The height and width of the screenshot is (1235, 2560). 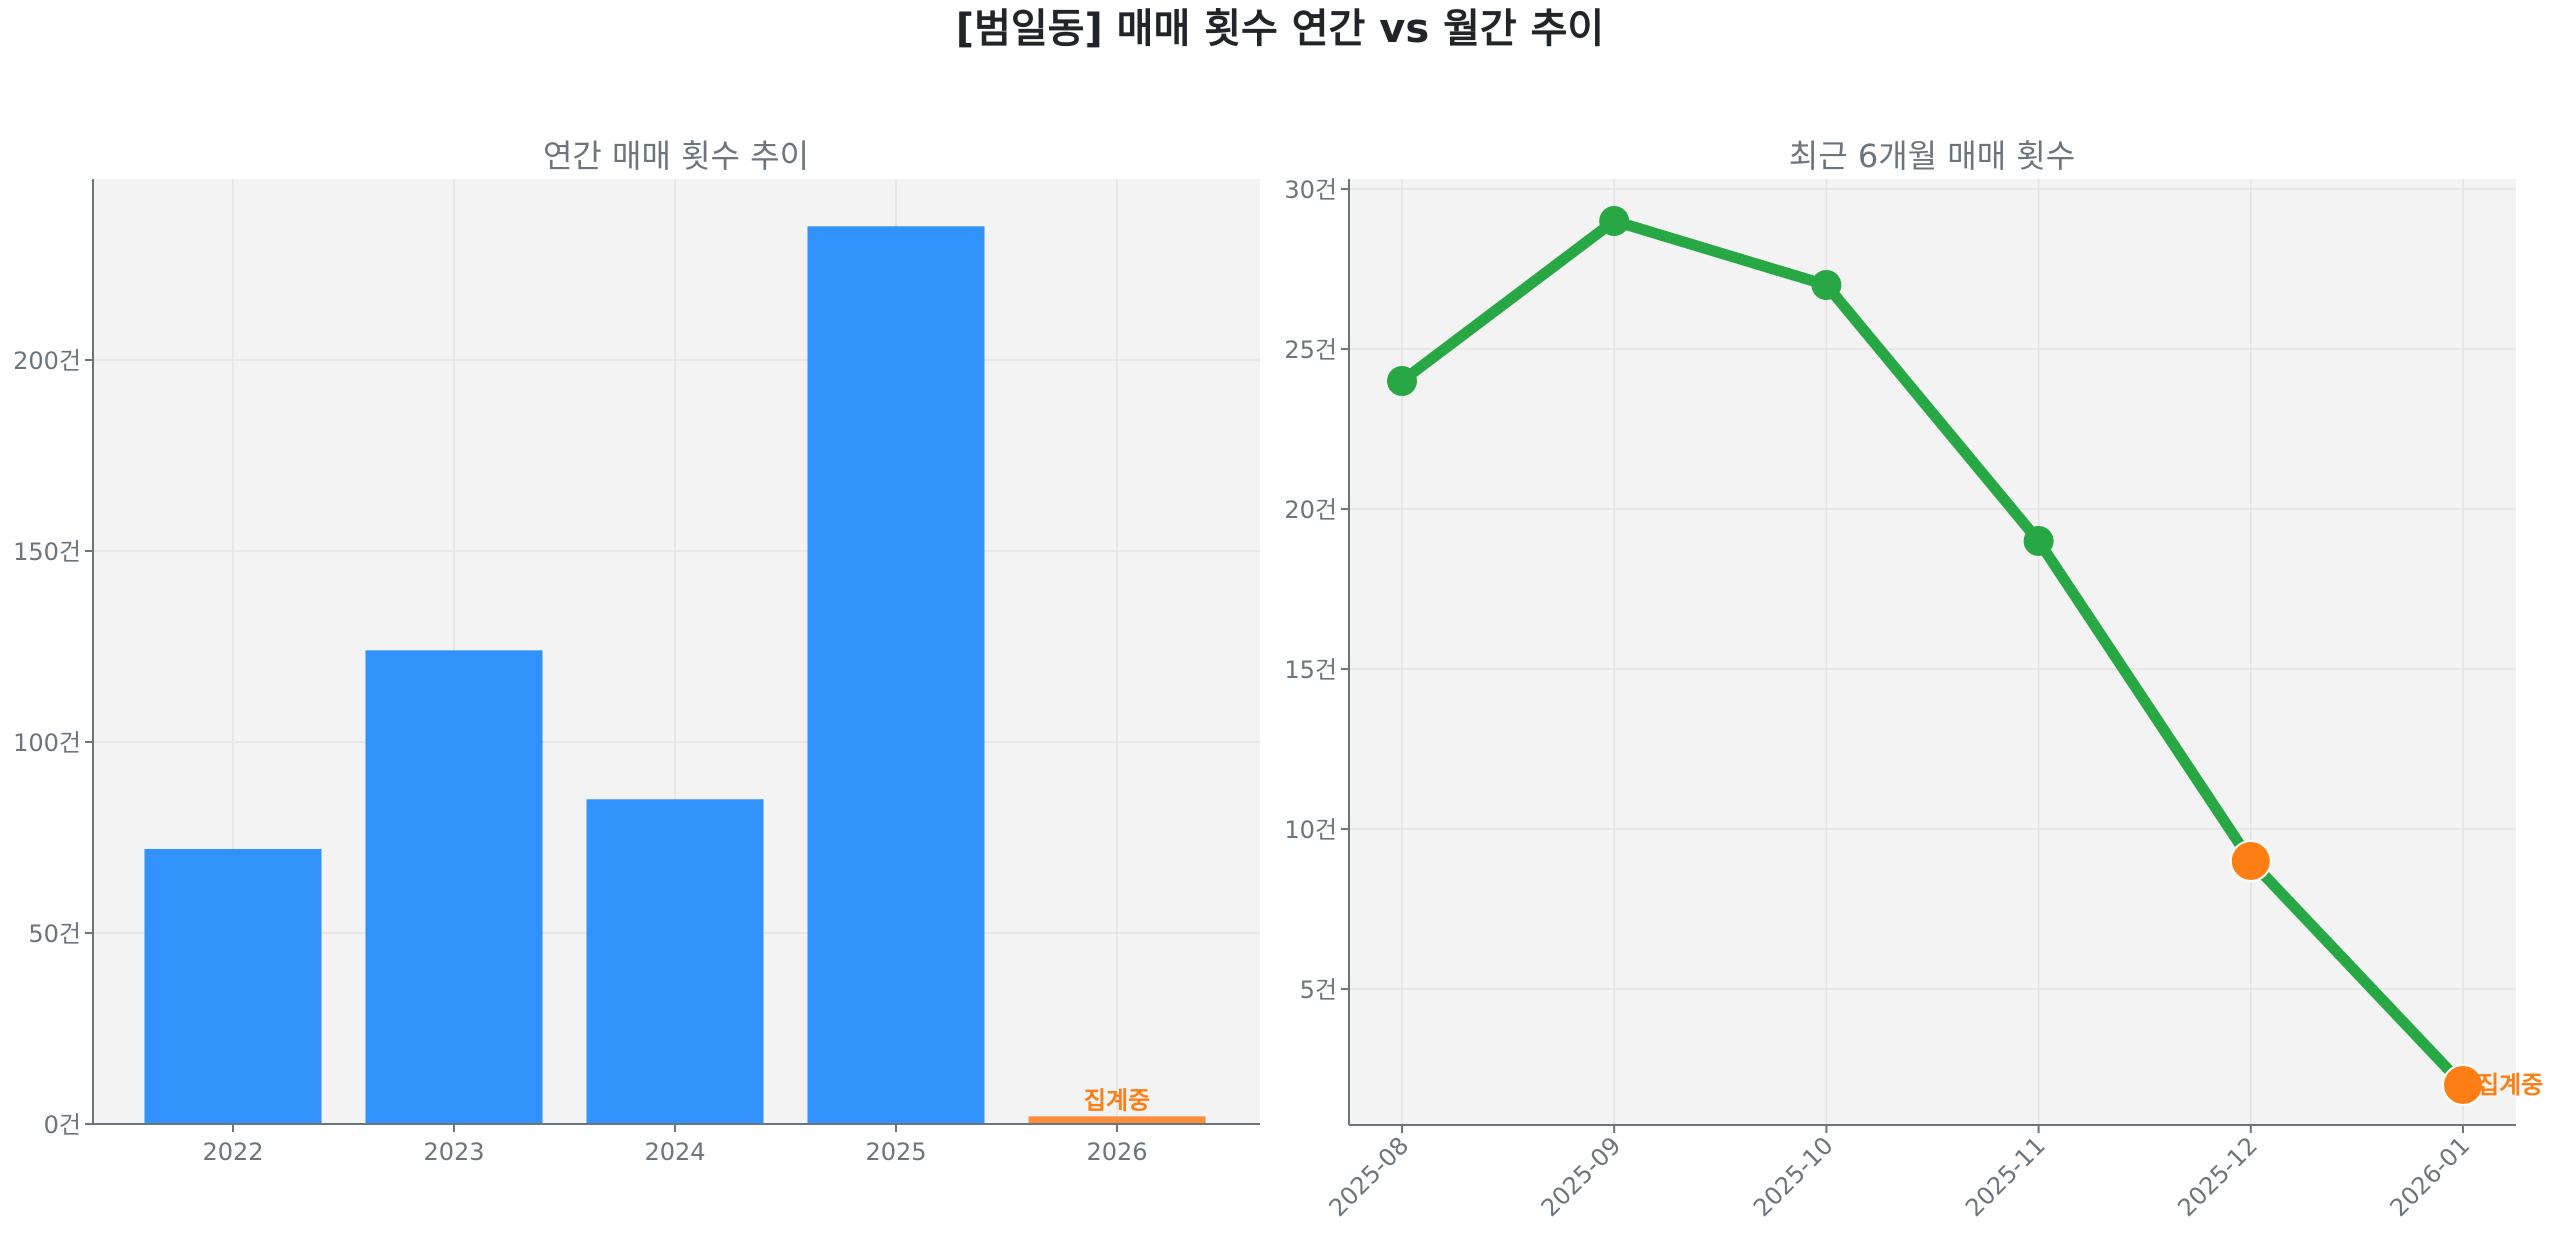 What do you see at coordinates (1310, 670) in the screenshot?
I see `y-tick-label: 15건` at bounding box center [1310, 670].